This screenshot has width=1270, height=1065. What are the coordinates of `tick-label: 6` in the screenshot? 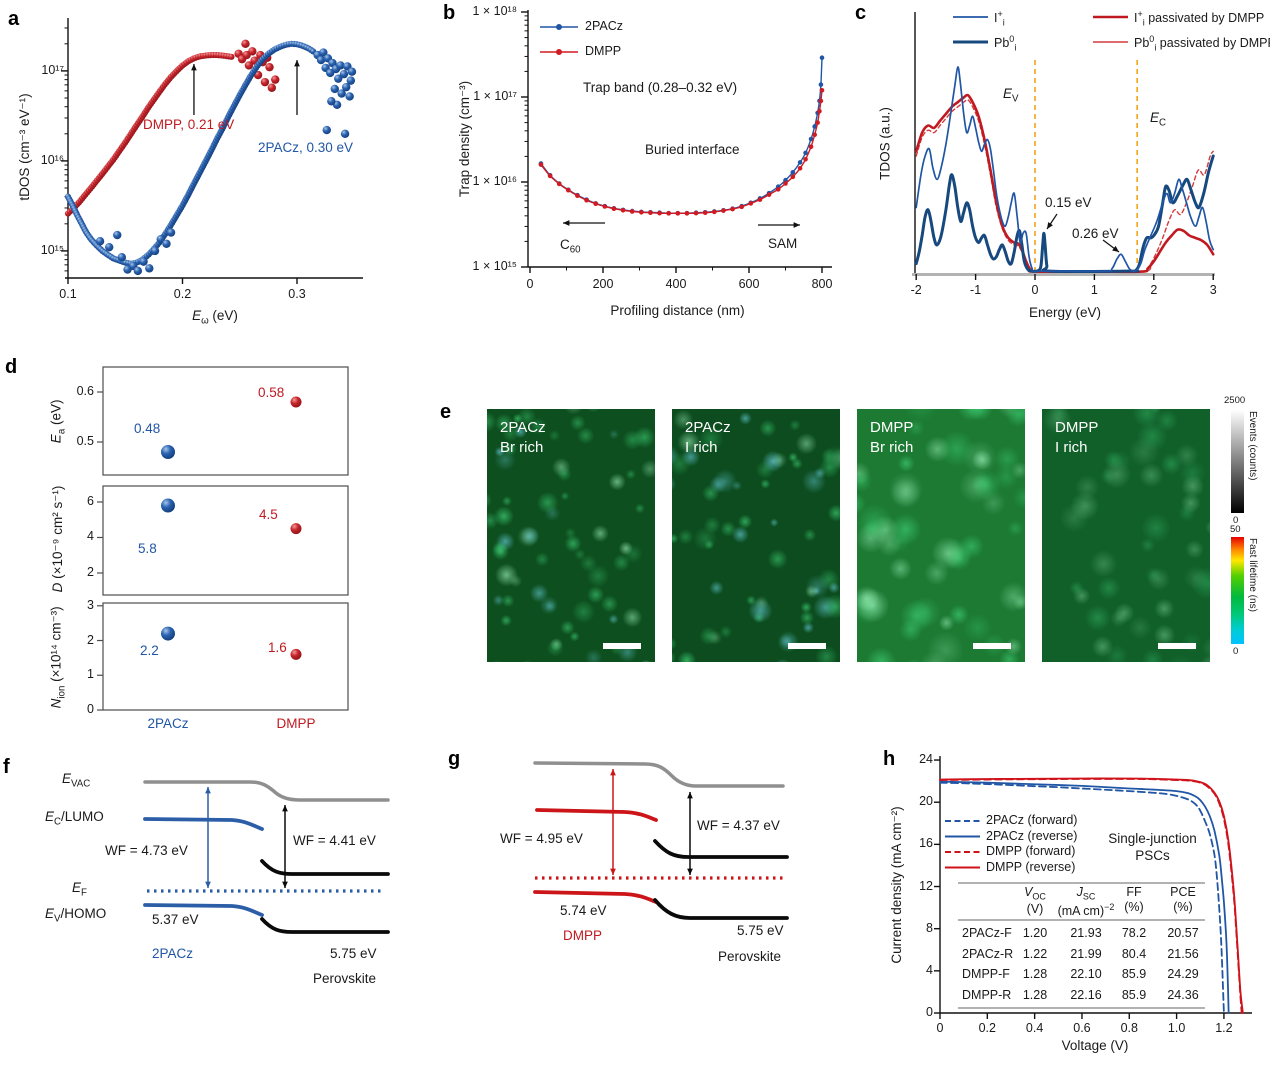 It's located at (90, 500).